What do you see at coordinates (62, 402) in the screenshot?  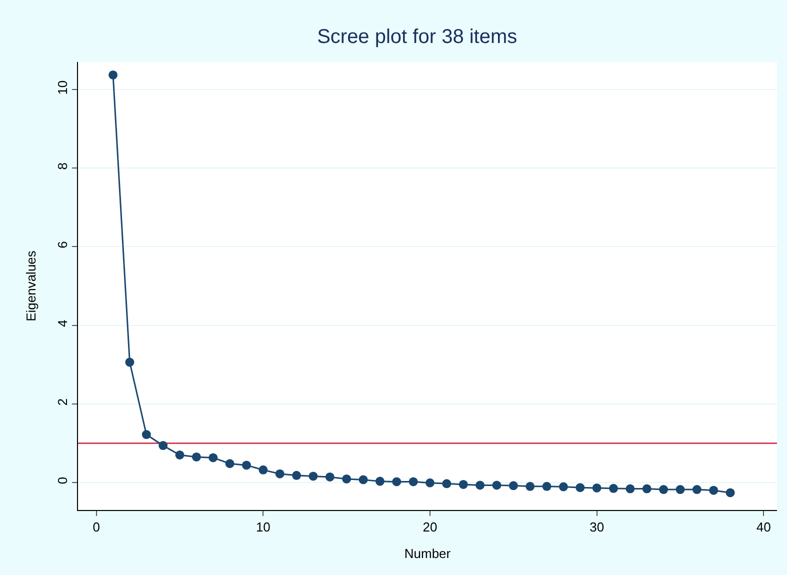 I see `y-tick-label: 2` at bounding box center [62, 402].